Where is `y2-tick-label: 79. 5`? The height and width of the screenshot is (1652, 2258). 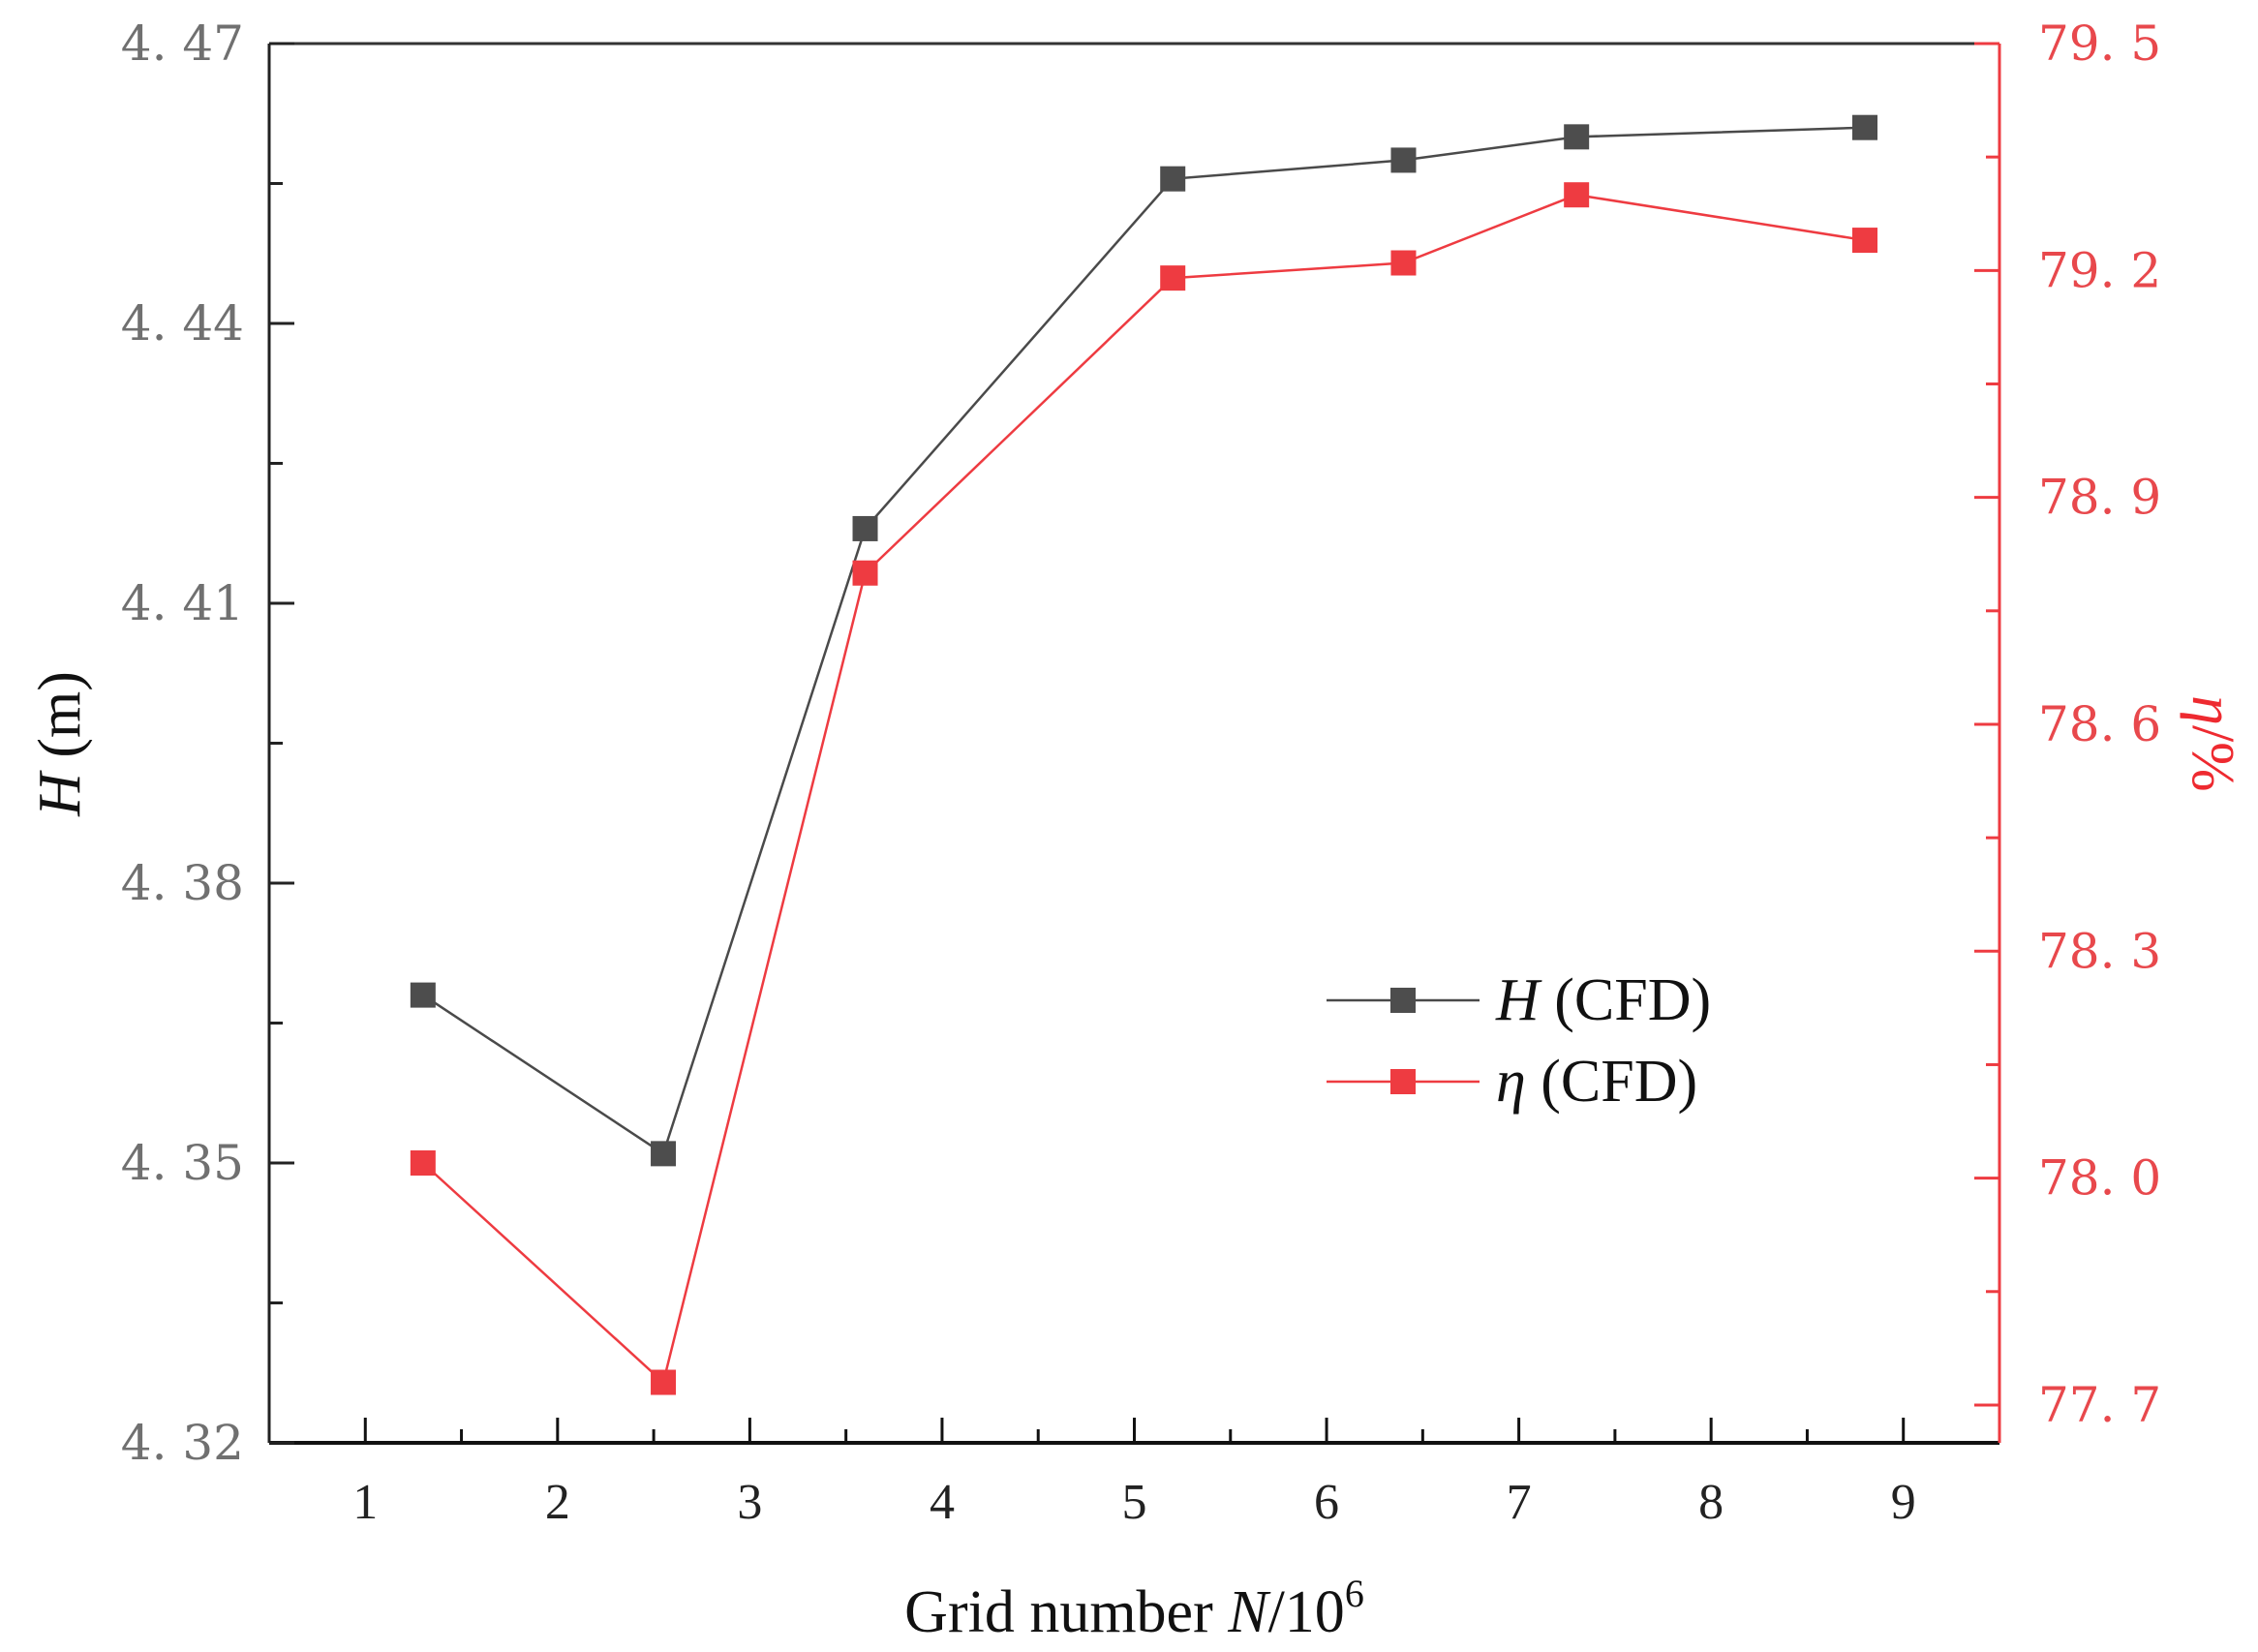
y2-tick-label: 79. 5 is located at coordinates (2099, 43).